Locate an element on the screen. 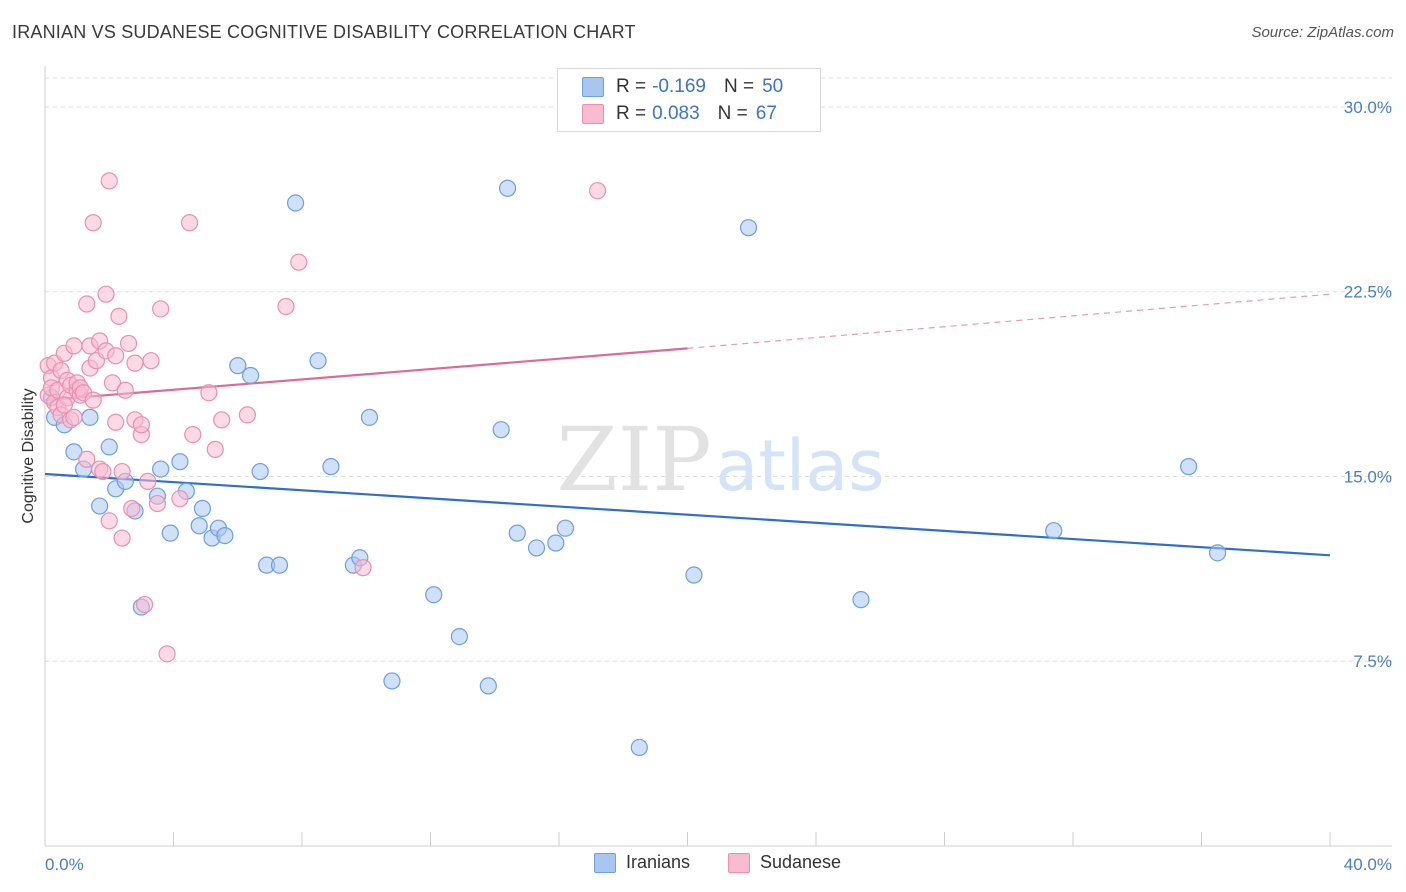 The image size is (1406, 892). legend-row-sudanese: R = 0.083 N = 67 is located at coordinates (679, 114).